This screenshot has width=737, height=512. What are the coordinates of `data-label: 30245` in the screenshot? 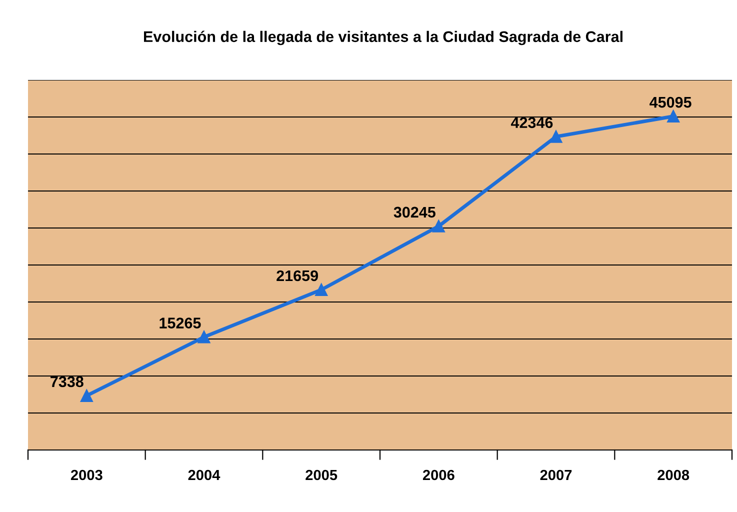 It's located at (415, 212).